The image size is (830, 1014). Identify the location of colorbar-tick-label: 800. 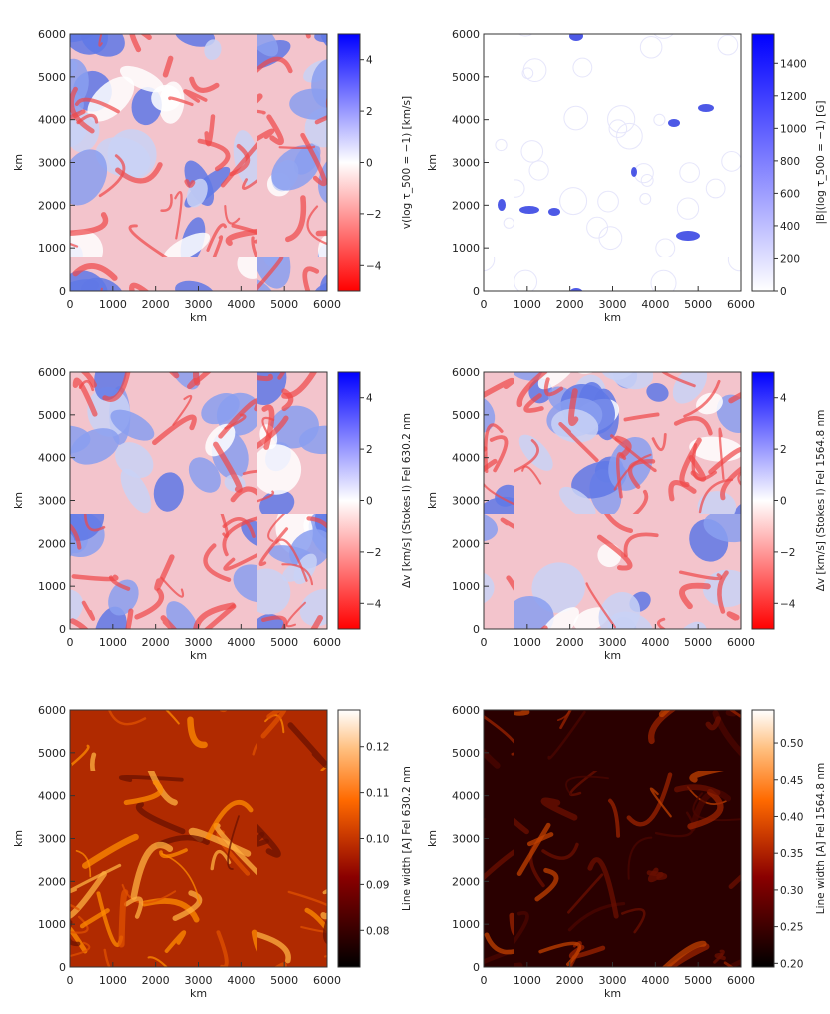
(790, 162).